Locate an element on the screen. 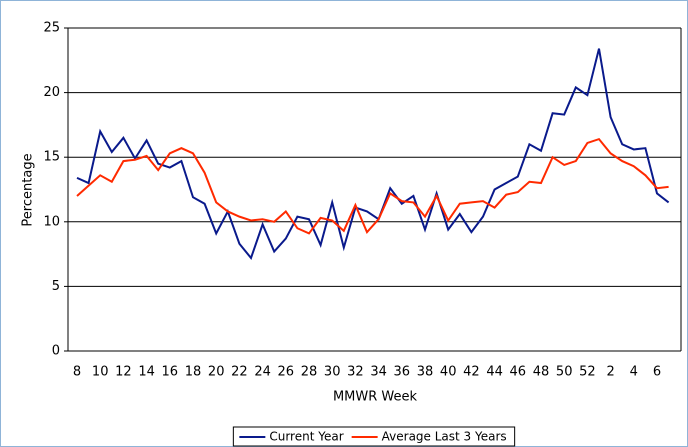  x-tick-label: 8 is located at coordinates (77, 372).